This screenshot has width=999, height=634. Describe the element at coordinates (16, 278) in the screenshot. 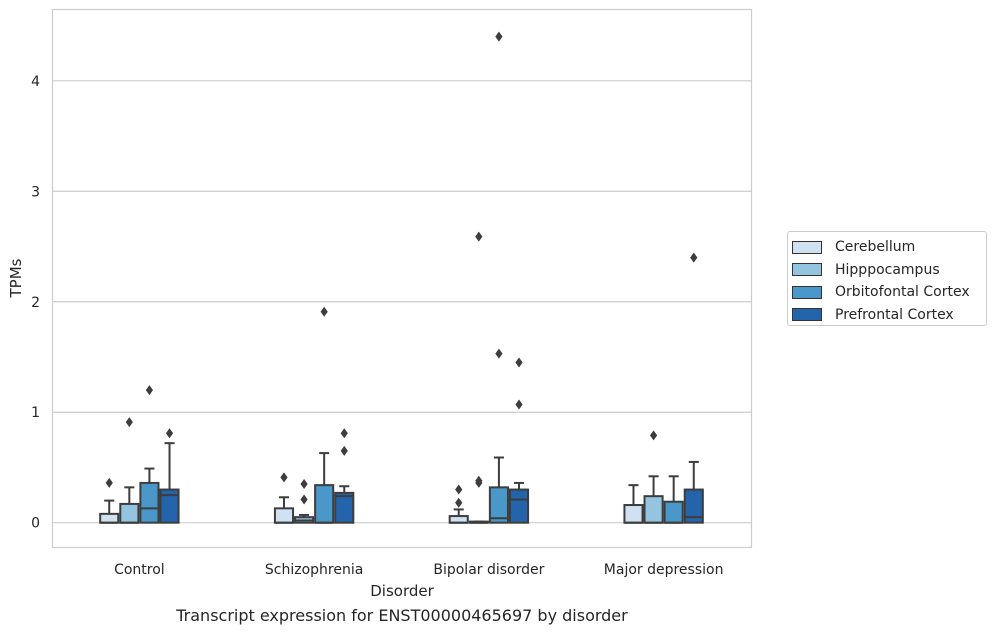

I see `y-axis-label: TPMs` at that location.